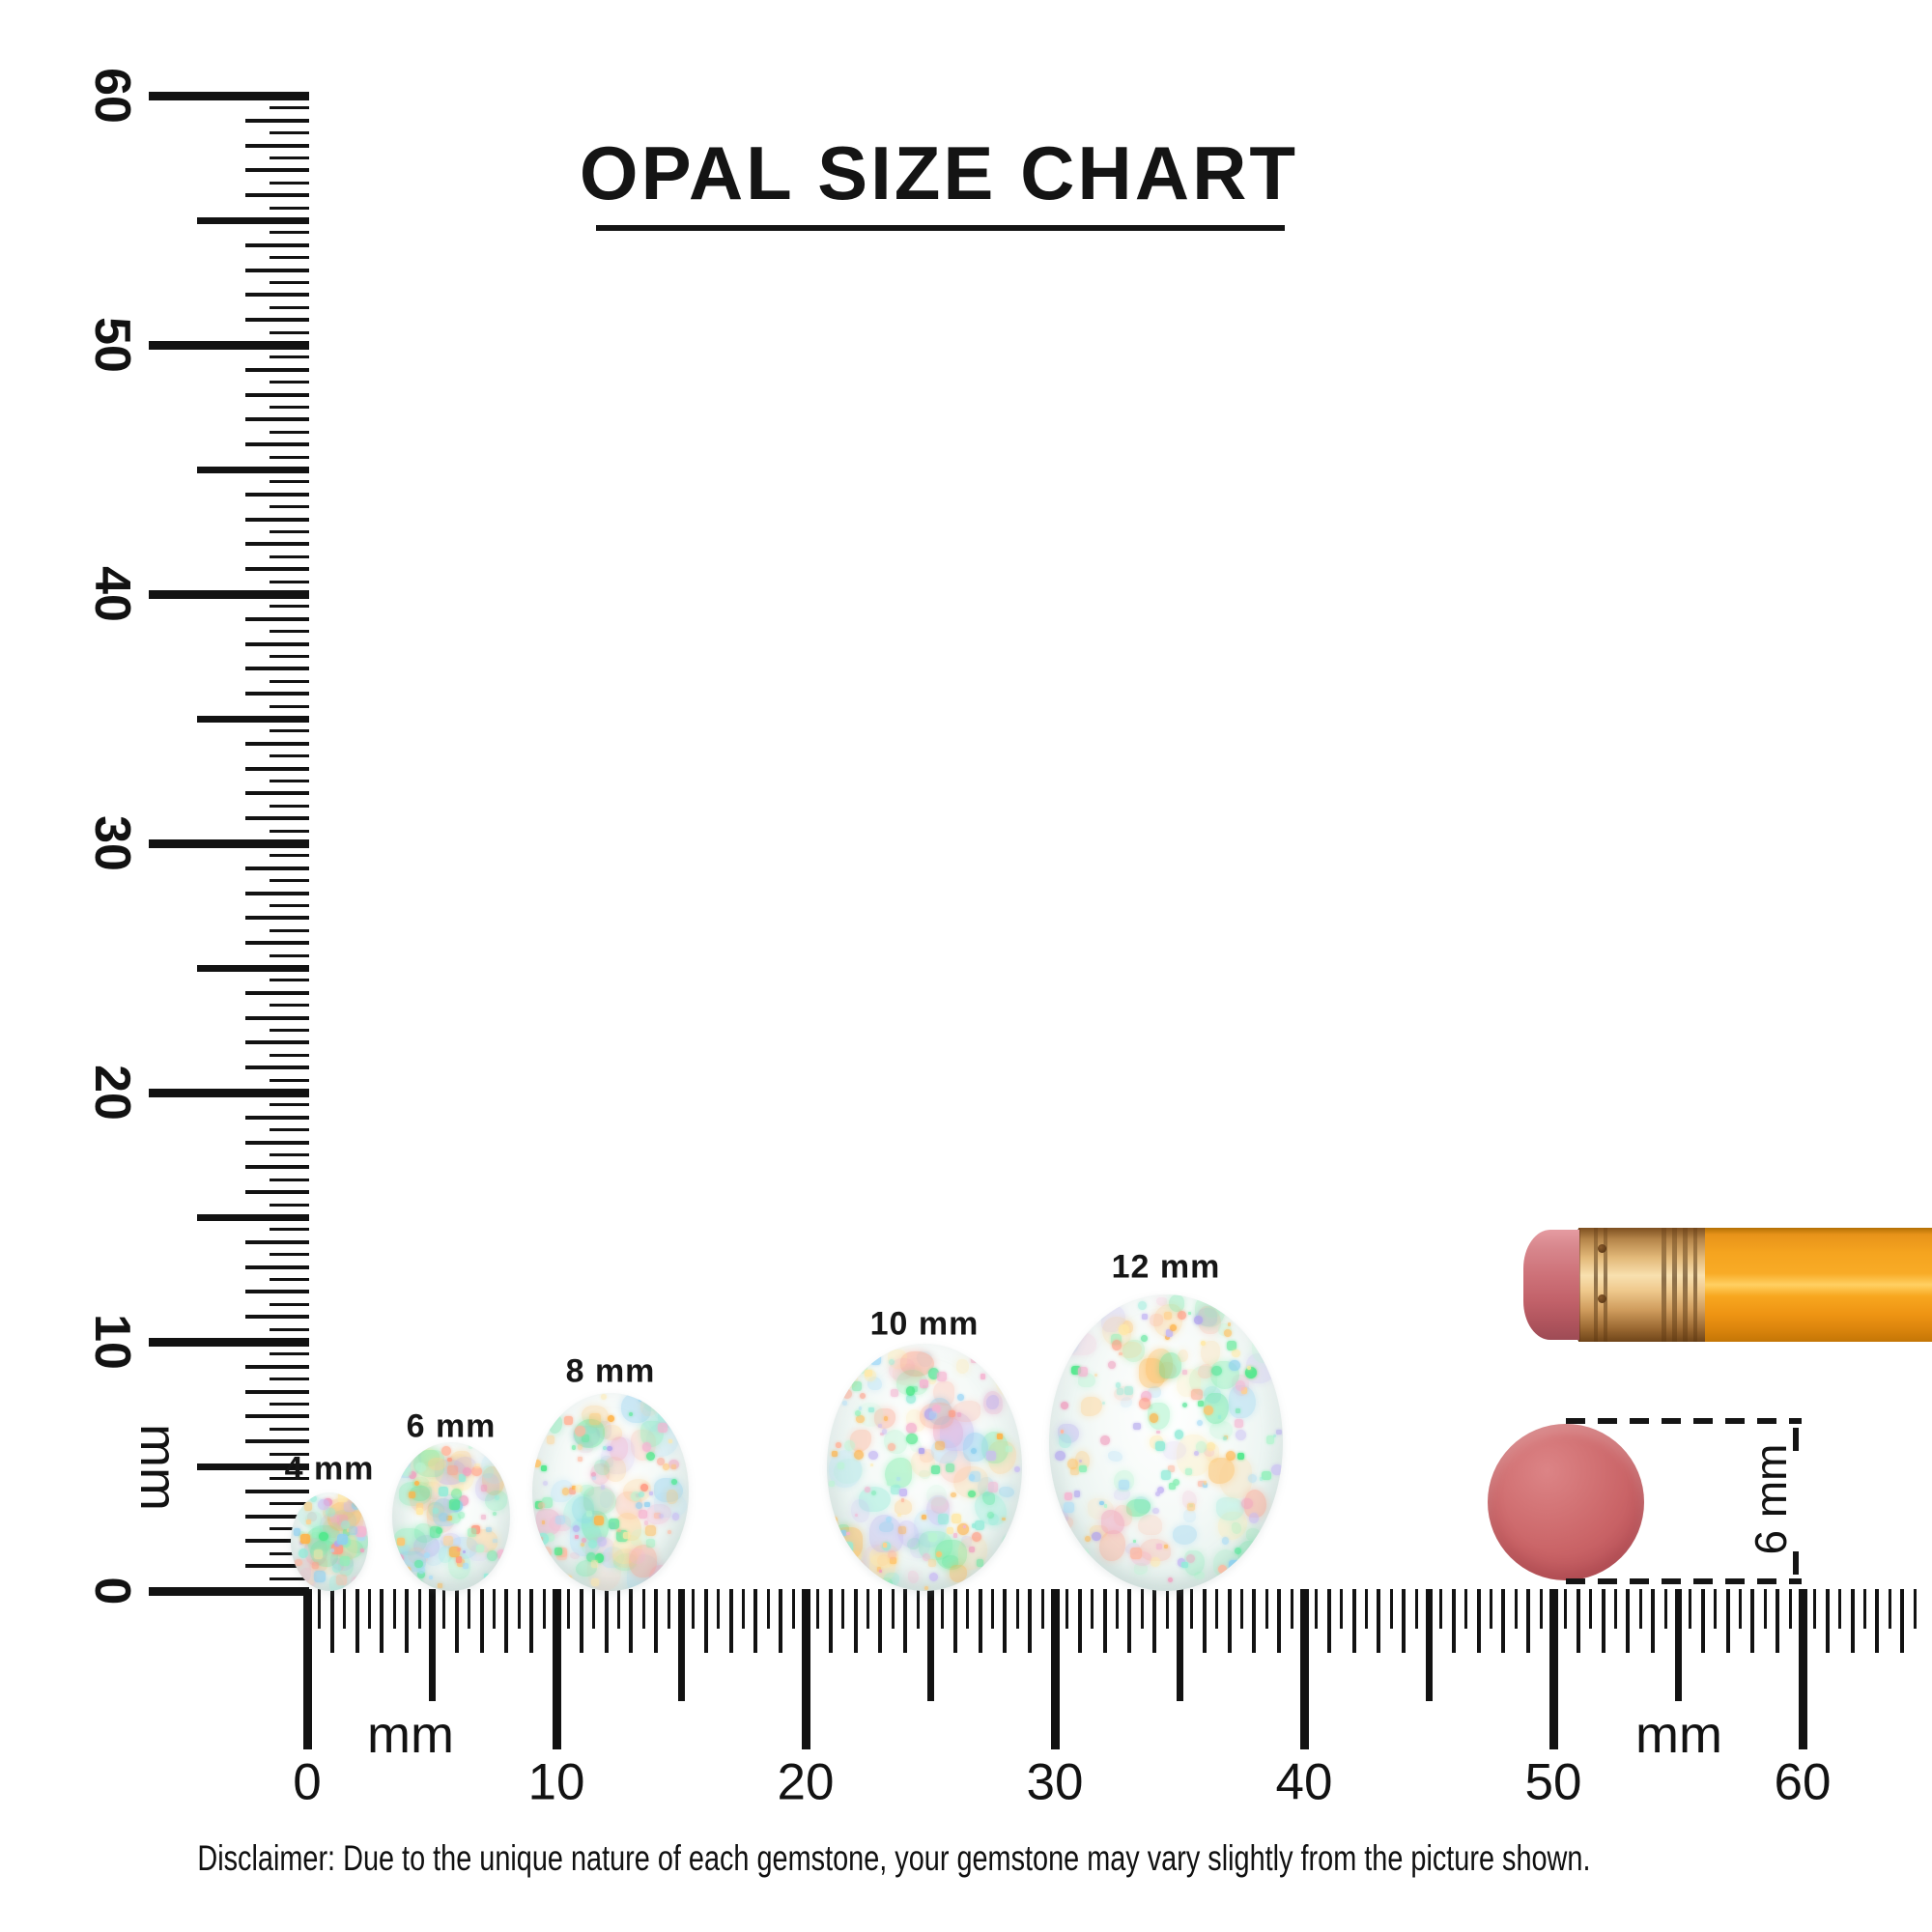 This screenshot has height=1932, width=1932. What do you see at coordinates (1602, 1248) in the screenshot?
I see `ferrule-rivet` at bounding box center [1602, 1248].